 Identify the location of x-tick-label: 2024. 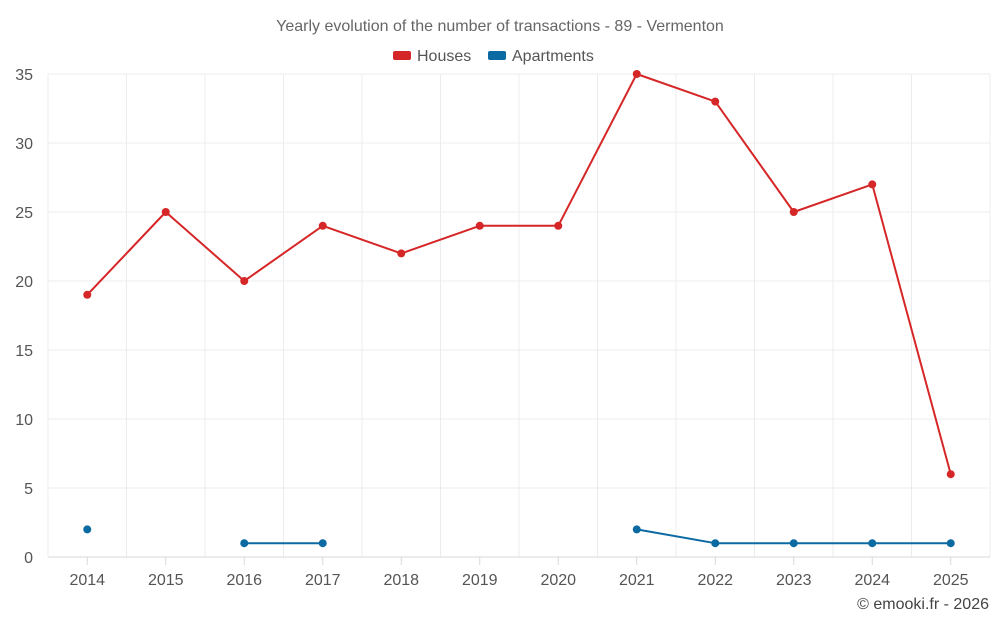
(872, 580).